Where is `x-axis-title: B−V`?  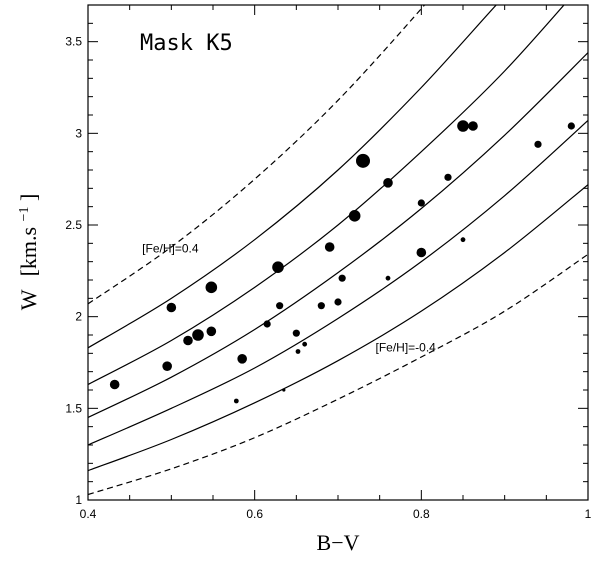 x-axis-title: B−V is located at coordinates (338, 542).